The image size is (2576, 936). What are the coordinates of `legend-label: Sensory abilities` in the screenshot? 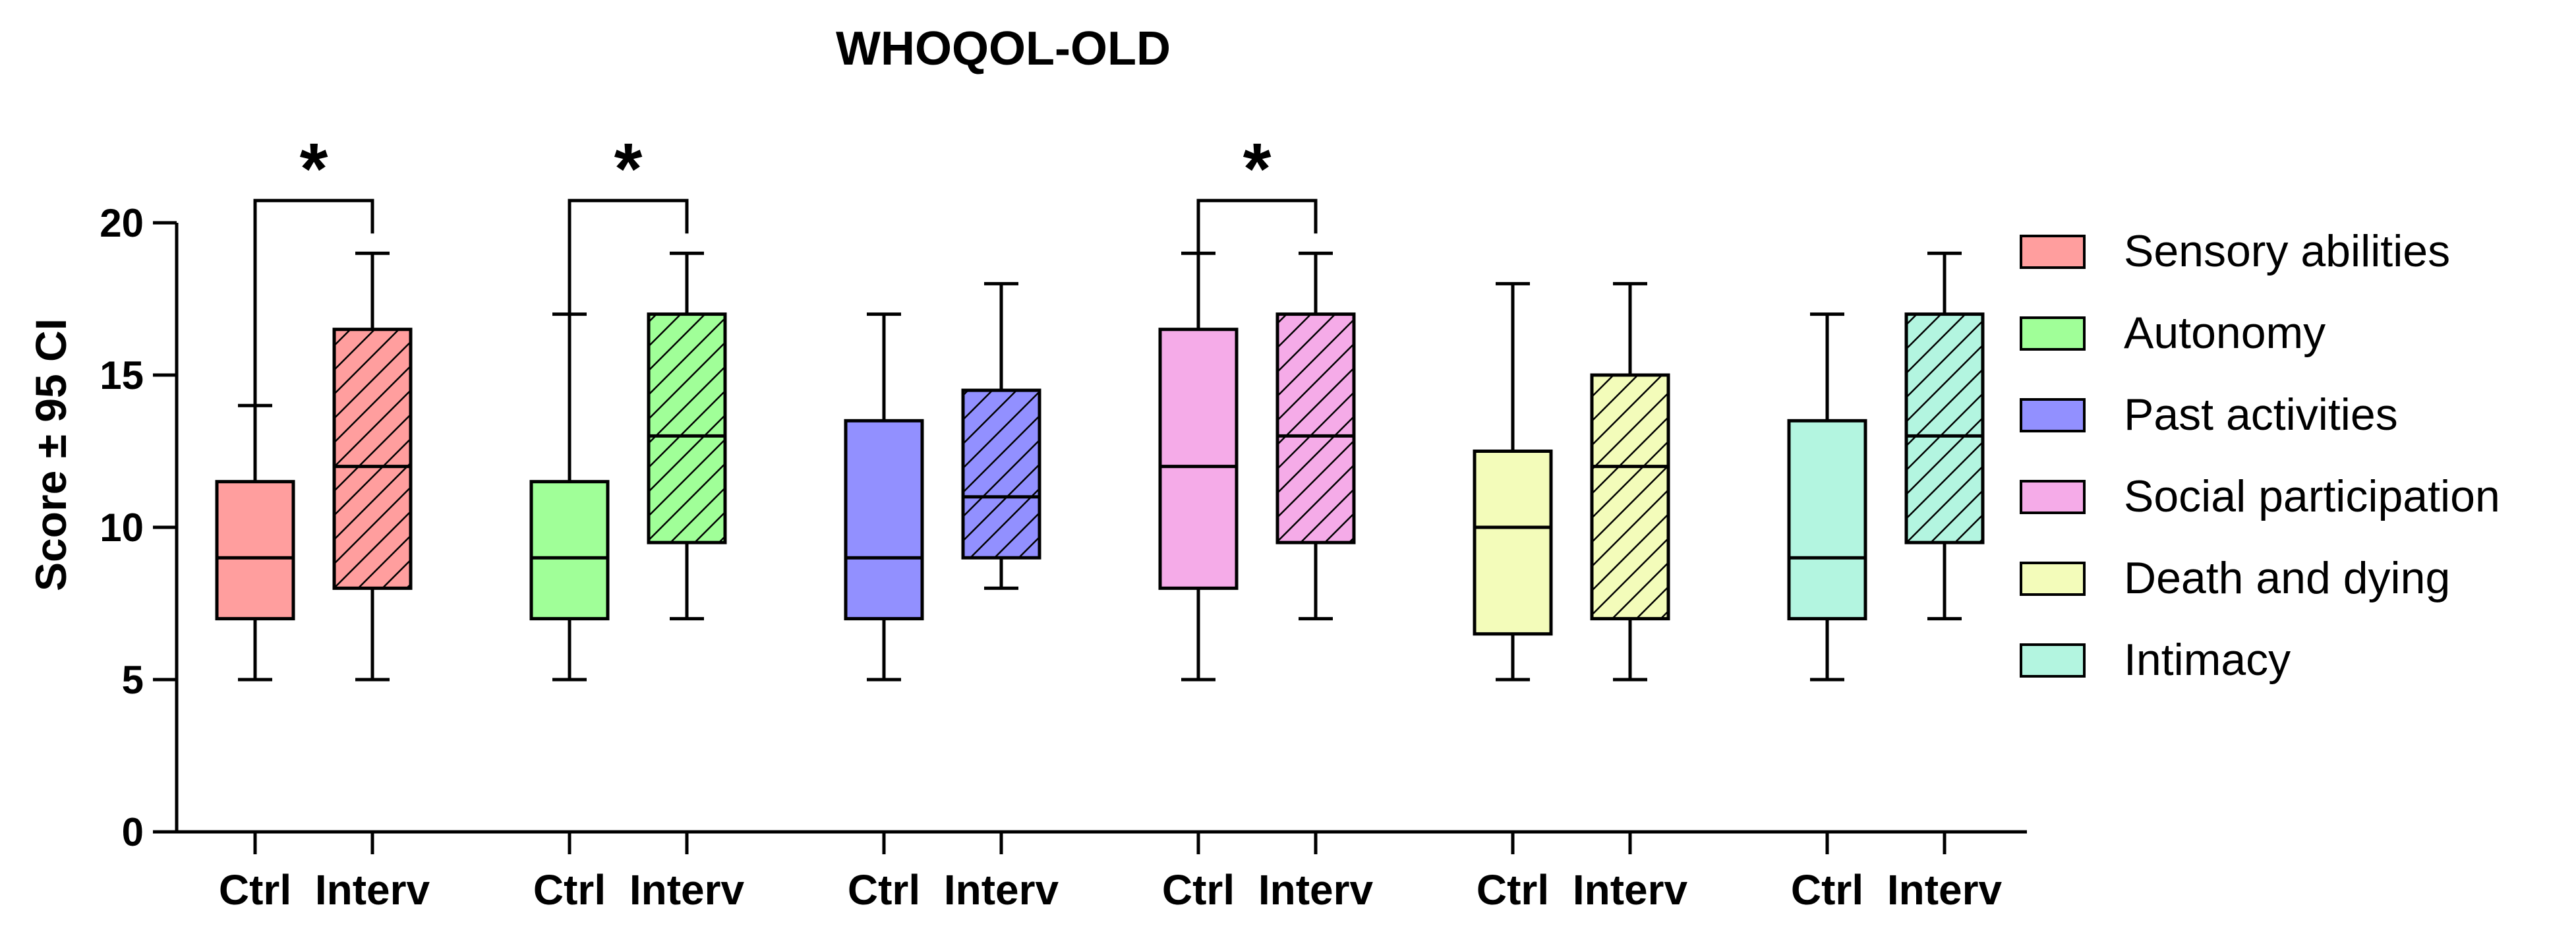 It's located at (2287, 251).